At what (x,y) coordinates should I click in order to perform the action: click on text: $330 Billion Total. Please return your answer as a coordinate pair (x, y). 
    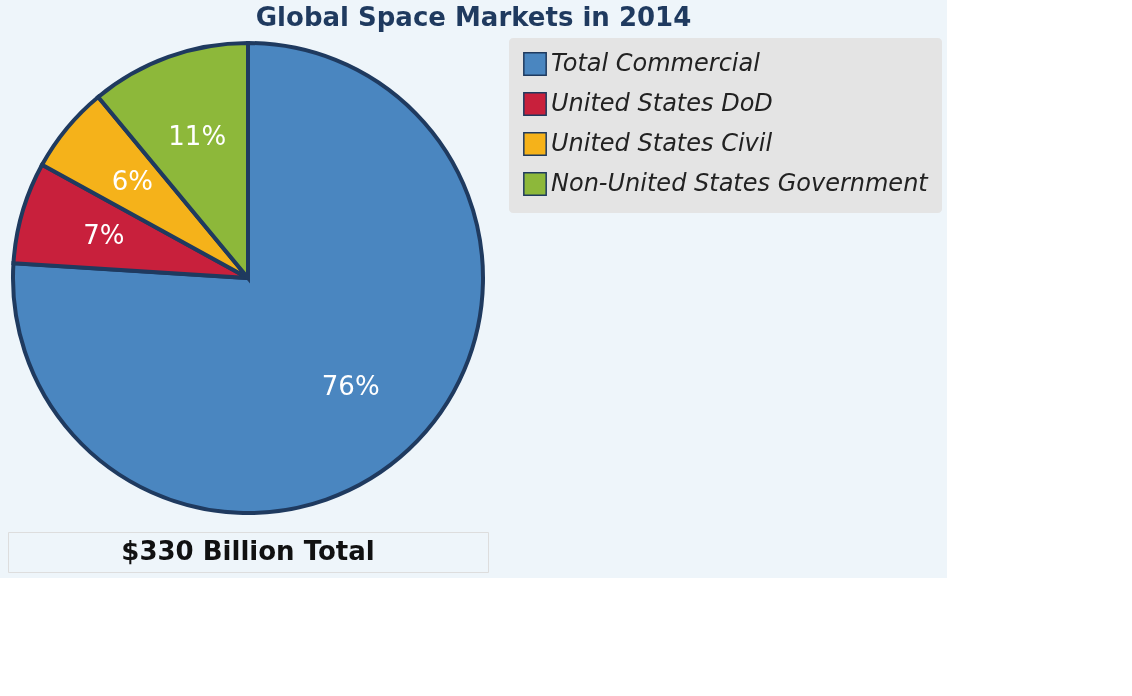
    Looking at the image, I should click on (248, 551).